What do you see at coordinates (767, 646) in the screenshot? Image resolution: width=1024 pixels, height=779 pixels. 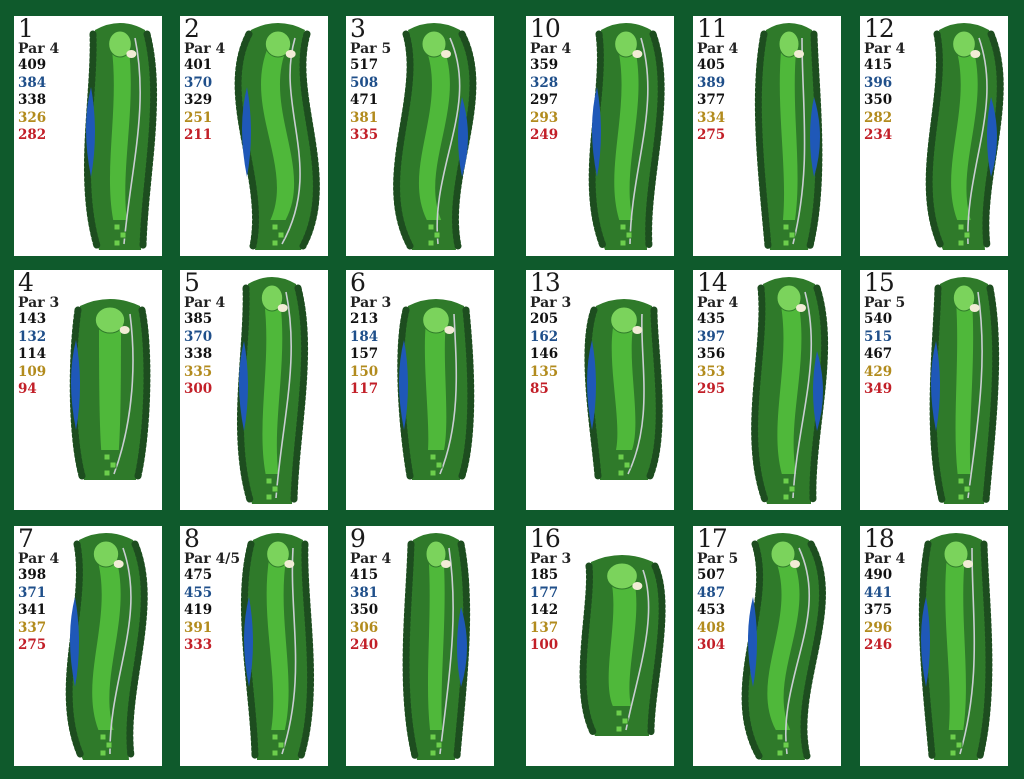 I see `hole-card-17: 17 Par 5 507 487 453 408 304` at bounding box center [767, 646].